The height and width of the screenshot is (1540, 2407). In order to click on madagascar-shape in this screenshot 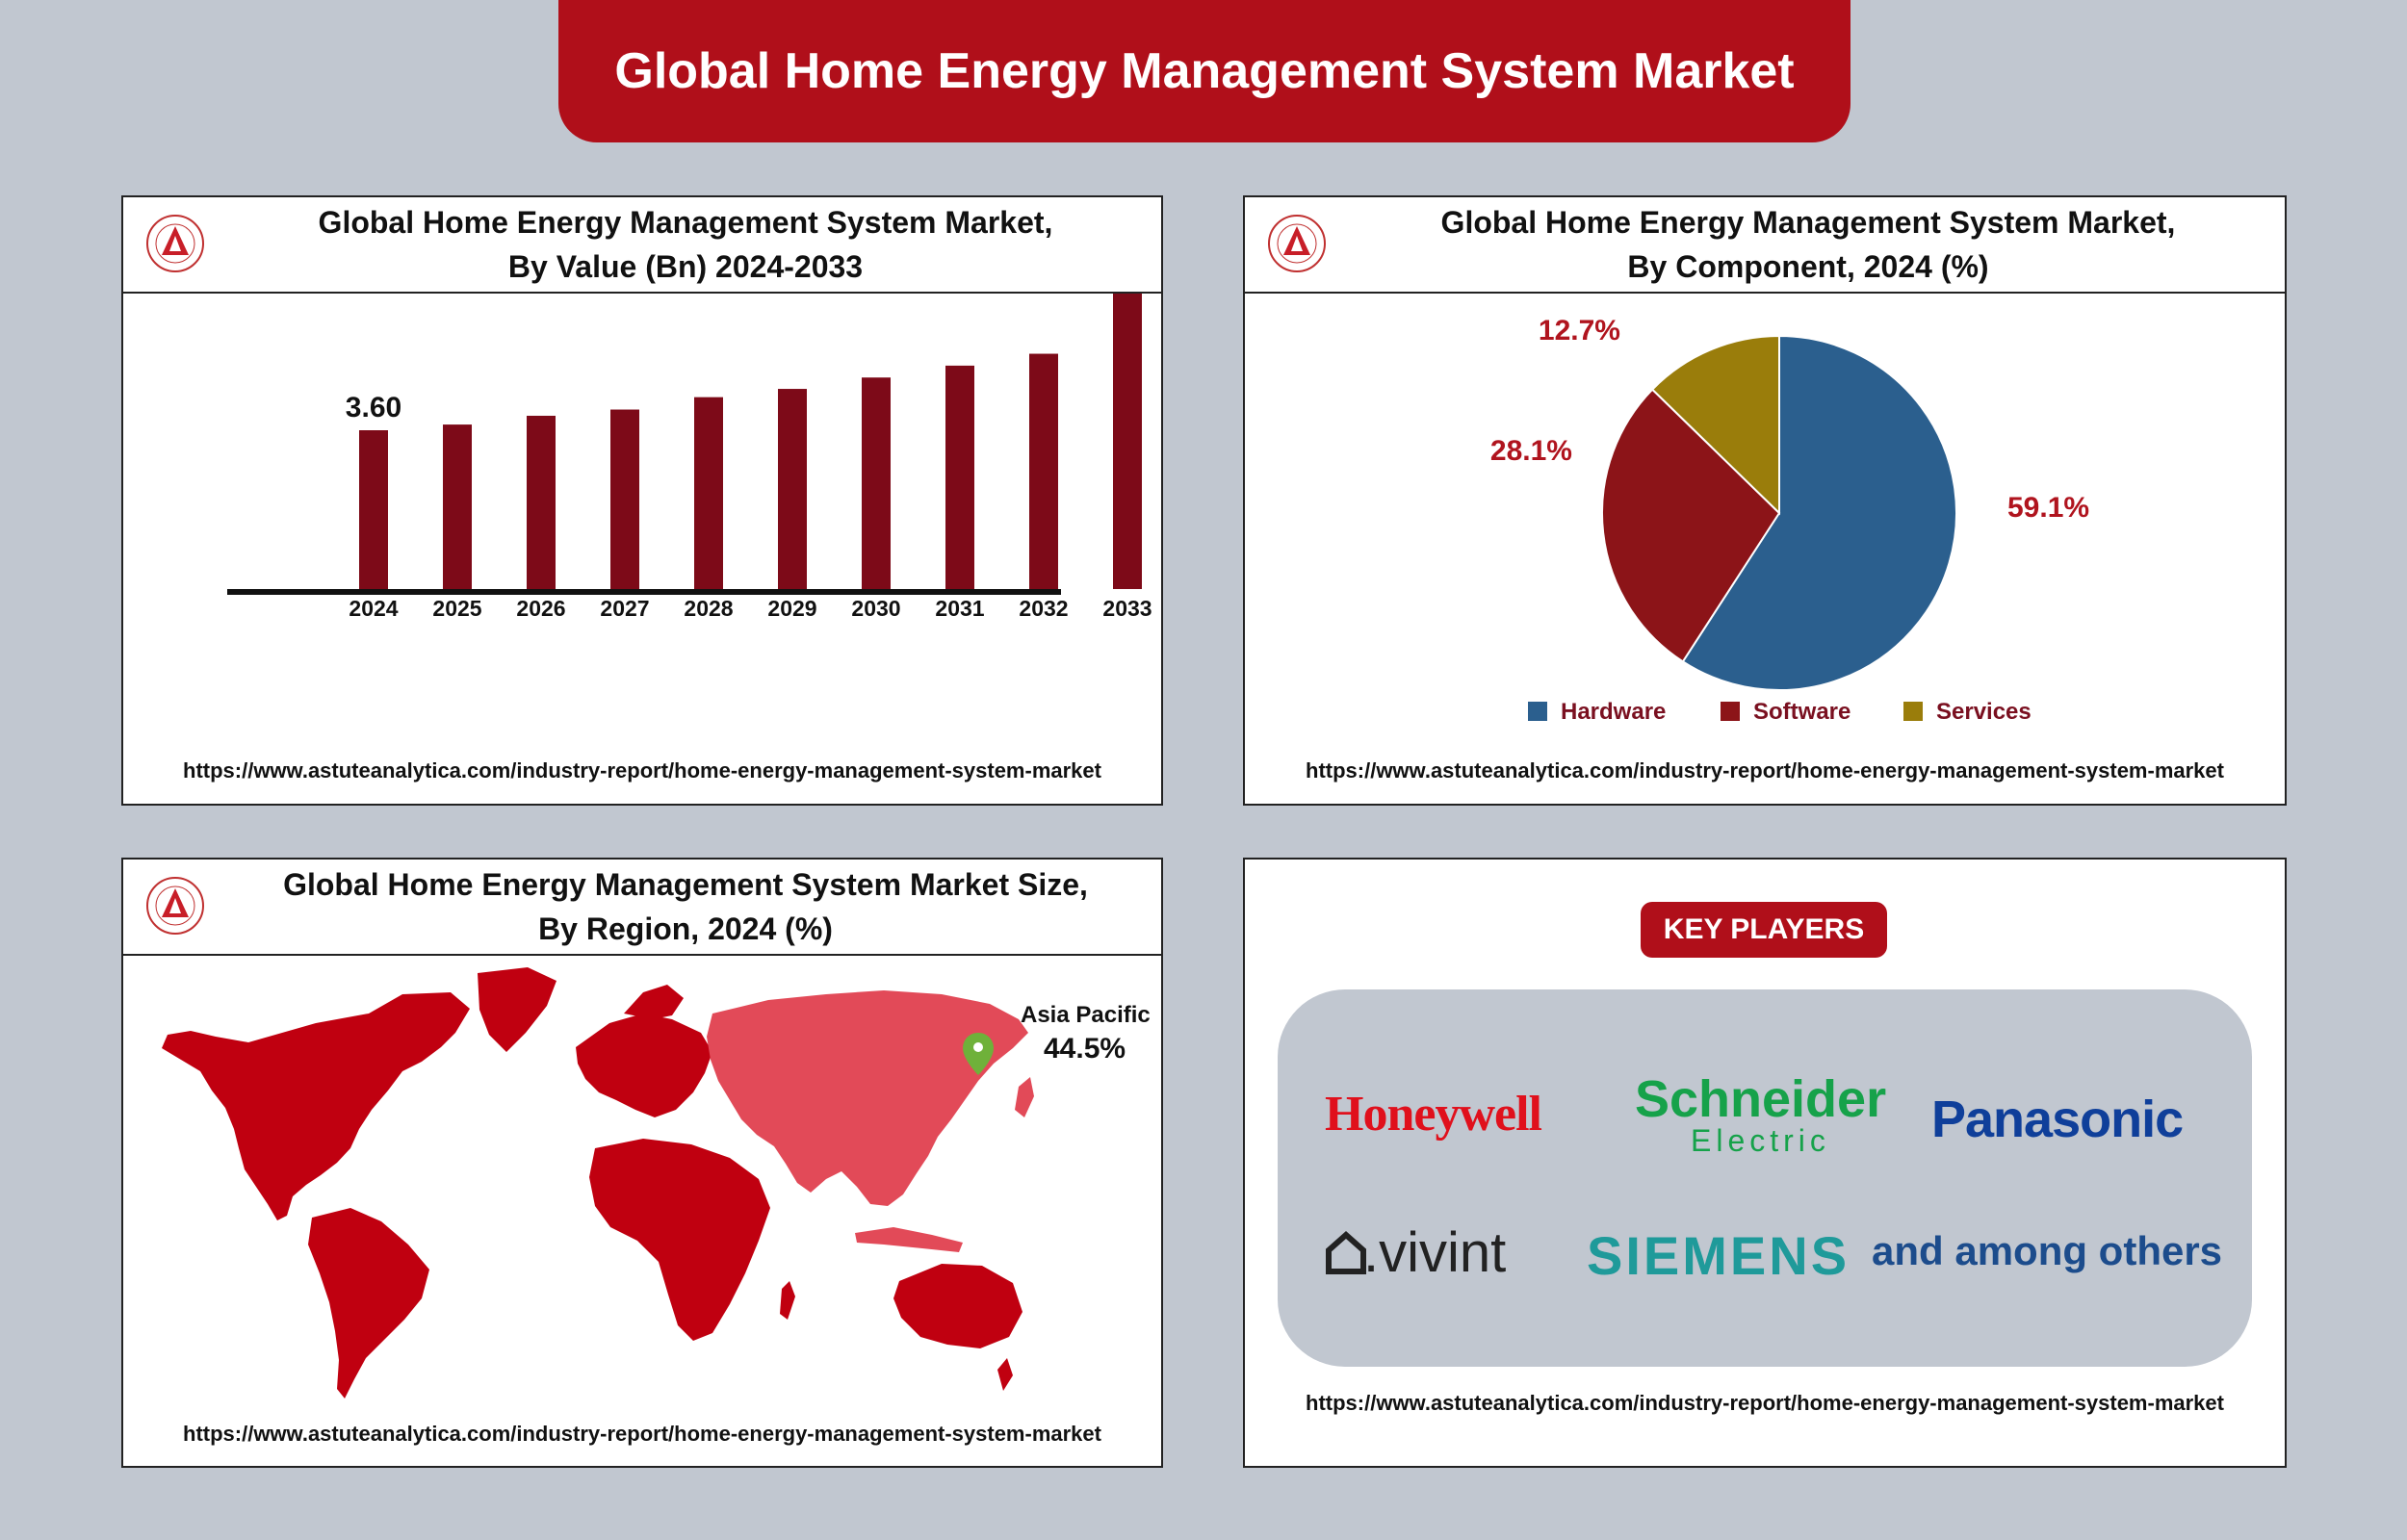, I will do `click(787, 1300)`.